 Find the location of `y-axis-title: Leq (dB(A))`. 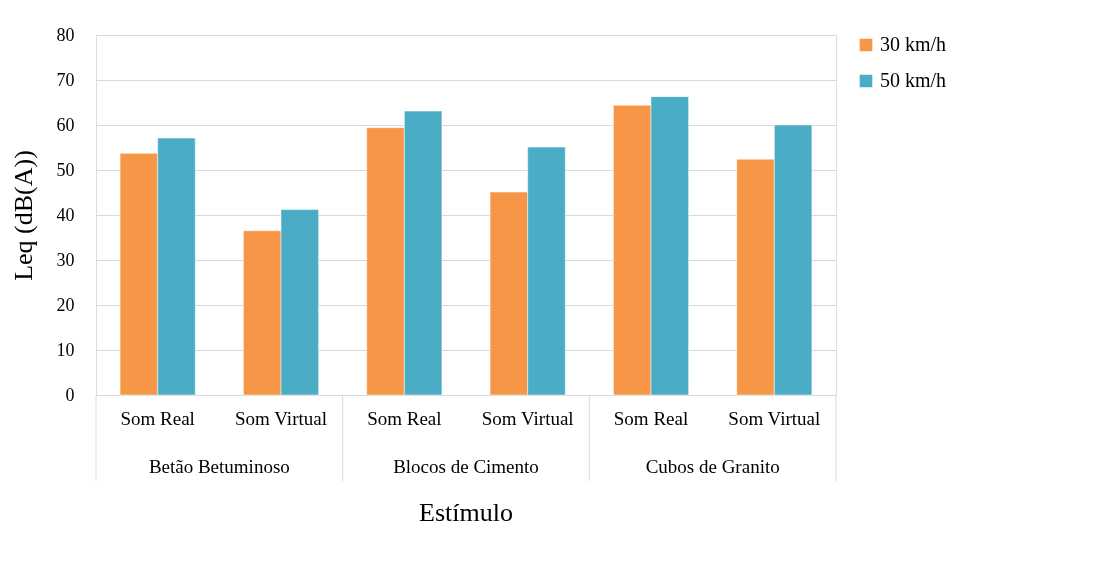

y-axis-title: Leq (dB(A)) is located at coordinates (23, 215).